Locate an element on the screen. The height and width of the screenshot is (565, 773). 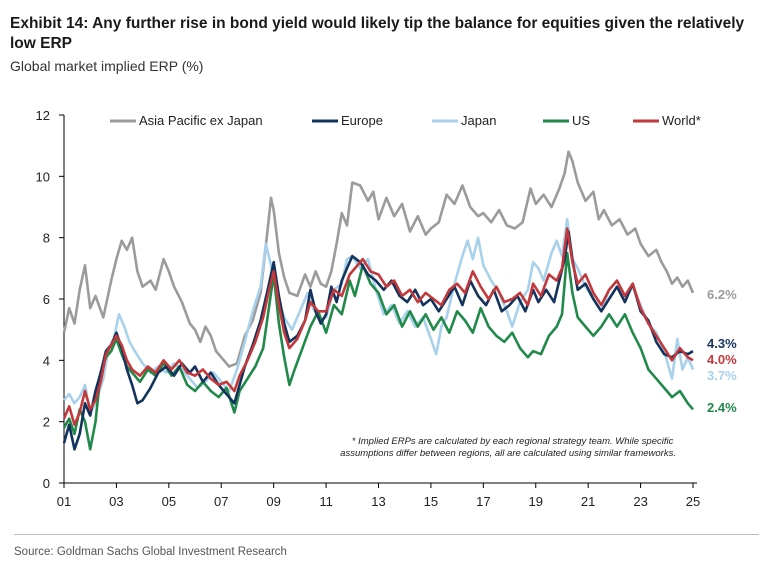
legend-label: World* is located at coordinates (681, 120).